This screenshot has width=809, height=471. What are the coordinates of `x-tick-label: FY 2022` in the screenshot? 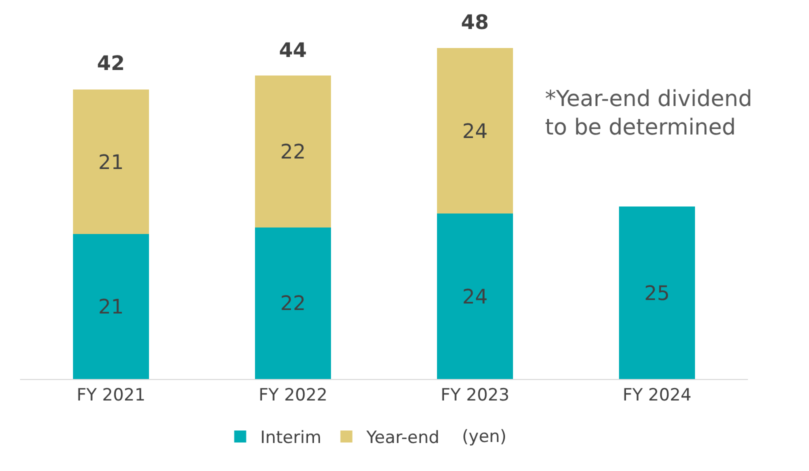 It's located at (293, 395).